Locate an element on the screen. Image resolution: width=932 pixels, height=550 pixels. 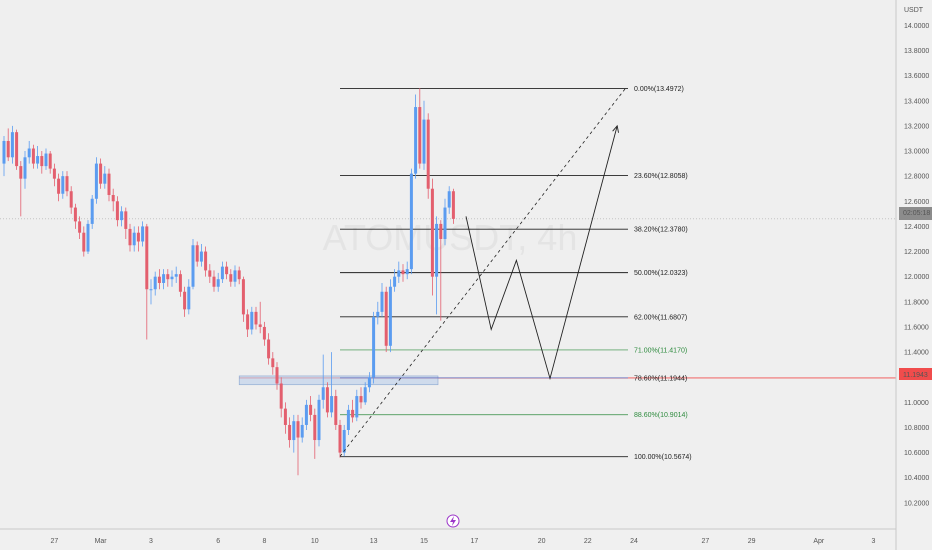
projection-path is located at coordinates (541, 253).